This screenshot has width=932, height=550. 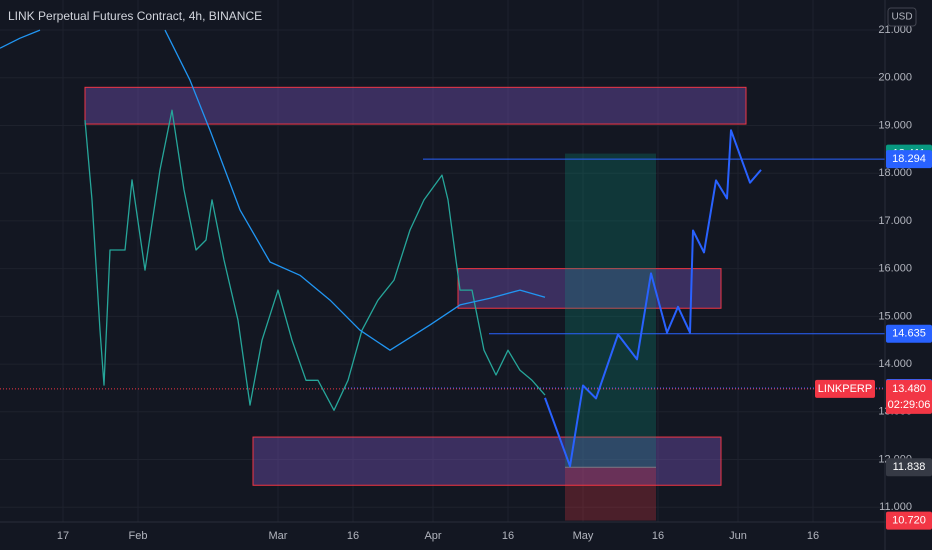 I want to click on symbol-label, so click(x=845, y=388).